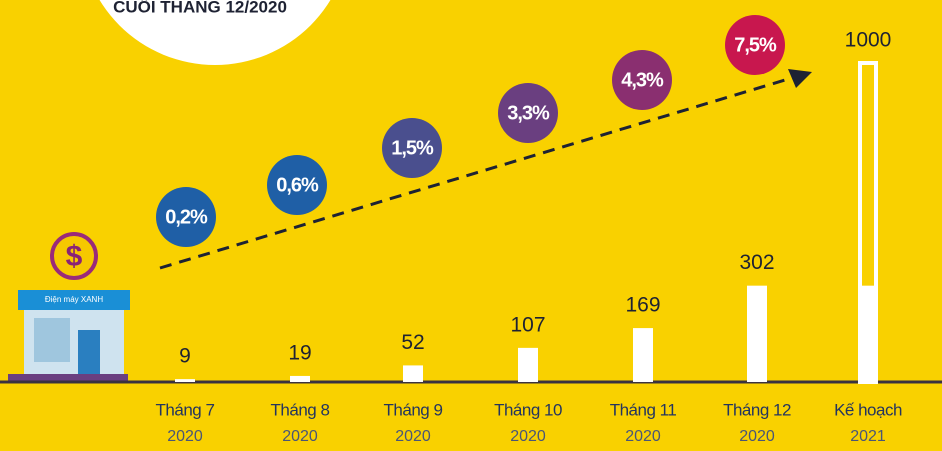 The image size is (942, 451). What do you see at coordinates (868, 333) in the screenshot?
I see `plan-bar-fill` at bounding box center [868, 333].